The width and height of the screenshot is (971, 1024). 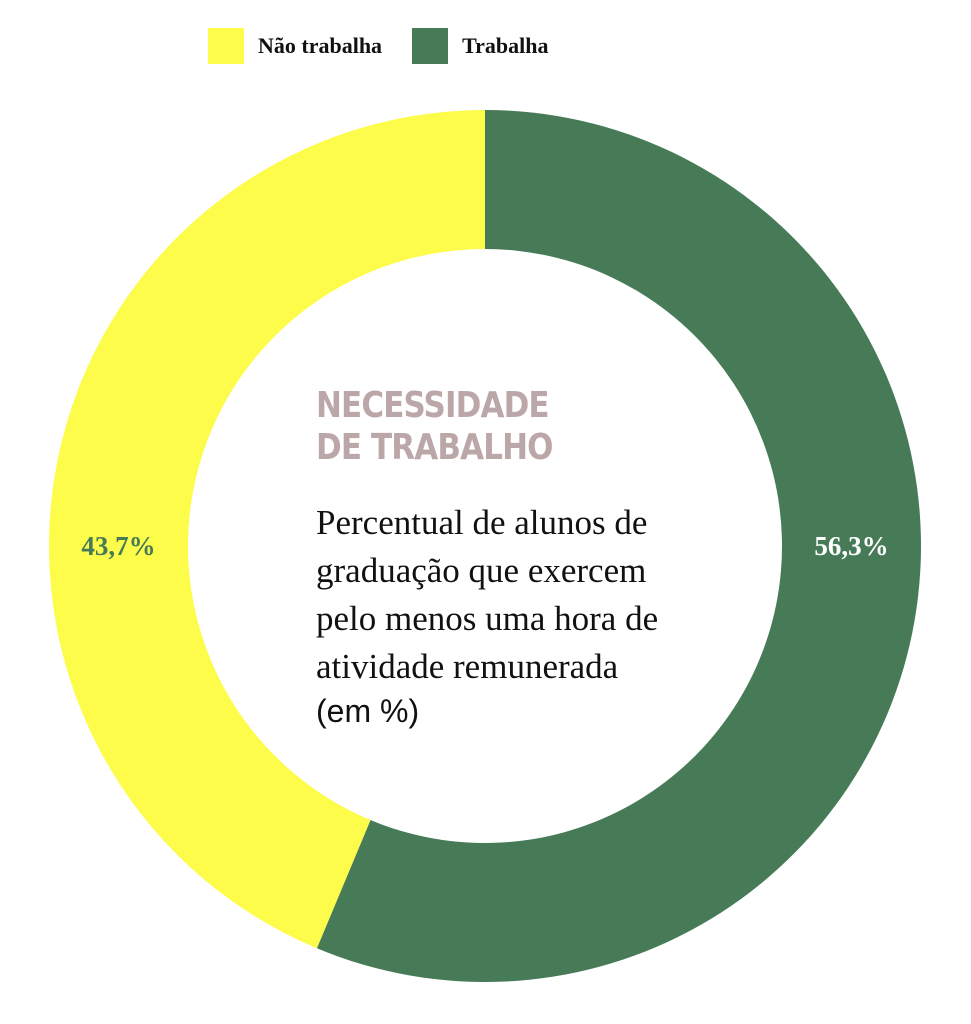 I want to click on chart-unit: (em %), so click(x=368, y=711).